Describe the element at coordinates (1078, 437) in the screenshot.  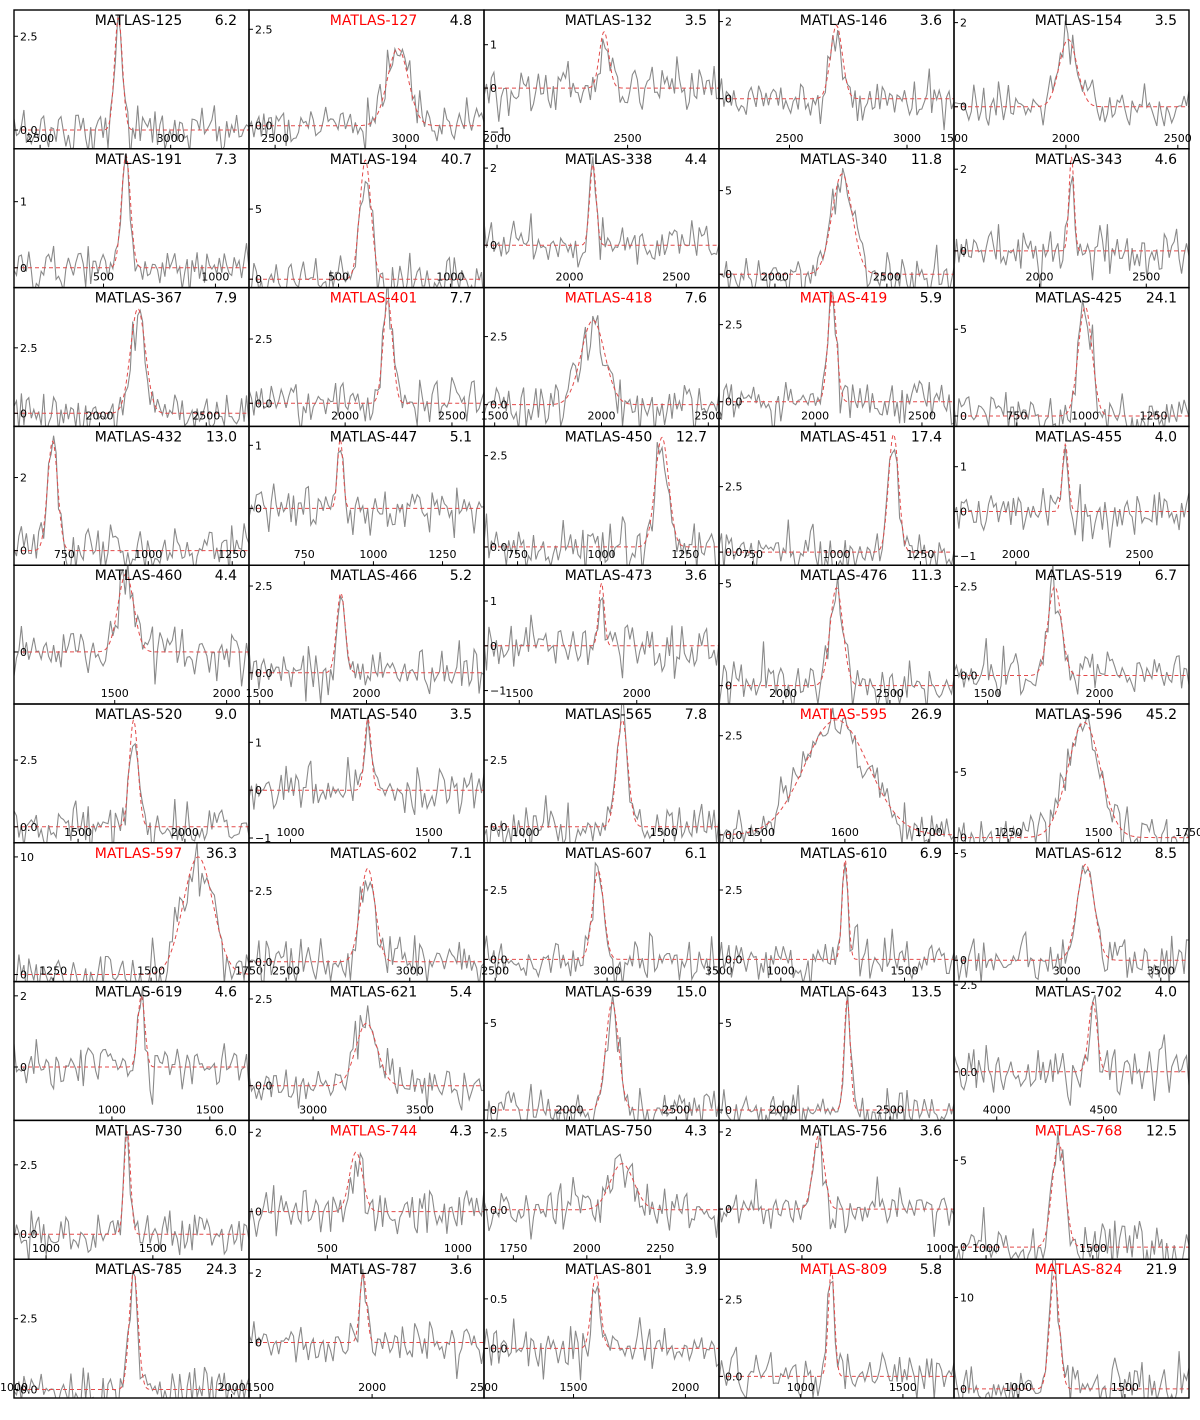
I see `panel-galaxy-name: MATLAS-455` at that location.